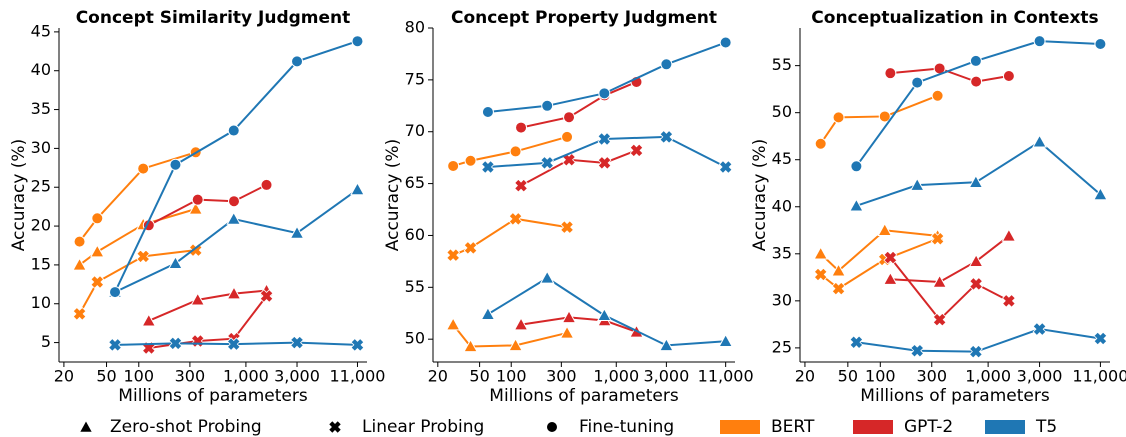 The width and height of the screenshot is (1126, 437). Describe the element at coordinates (415, 78) in the screenshot. I see `y-tick-label: 75` at that location.